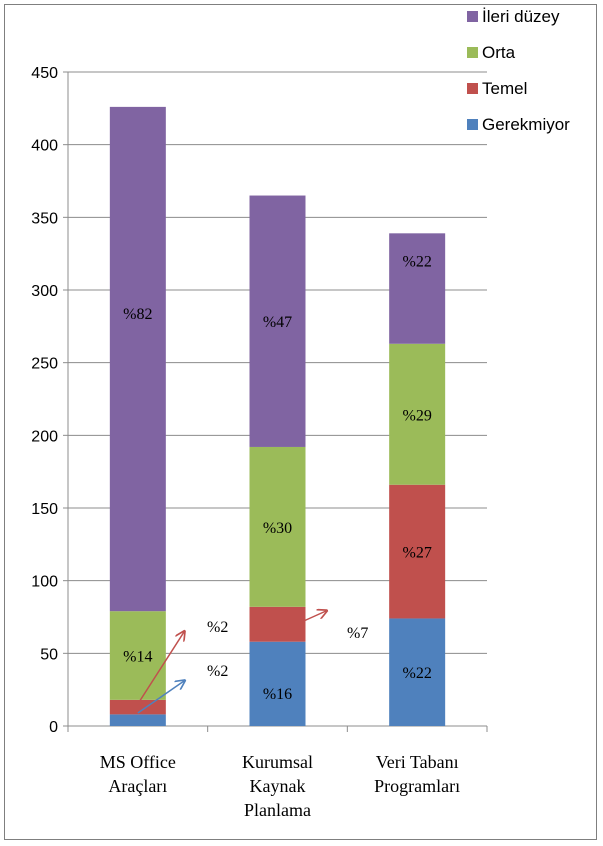 This screenshot has height=846, width=603. Describe the element at coordinates (357, 633) in the screenshot. I see `data-label-1-1: %7` at that location.